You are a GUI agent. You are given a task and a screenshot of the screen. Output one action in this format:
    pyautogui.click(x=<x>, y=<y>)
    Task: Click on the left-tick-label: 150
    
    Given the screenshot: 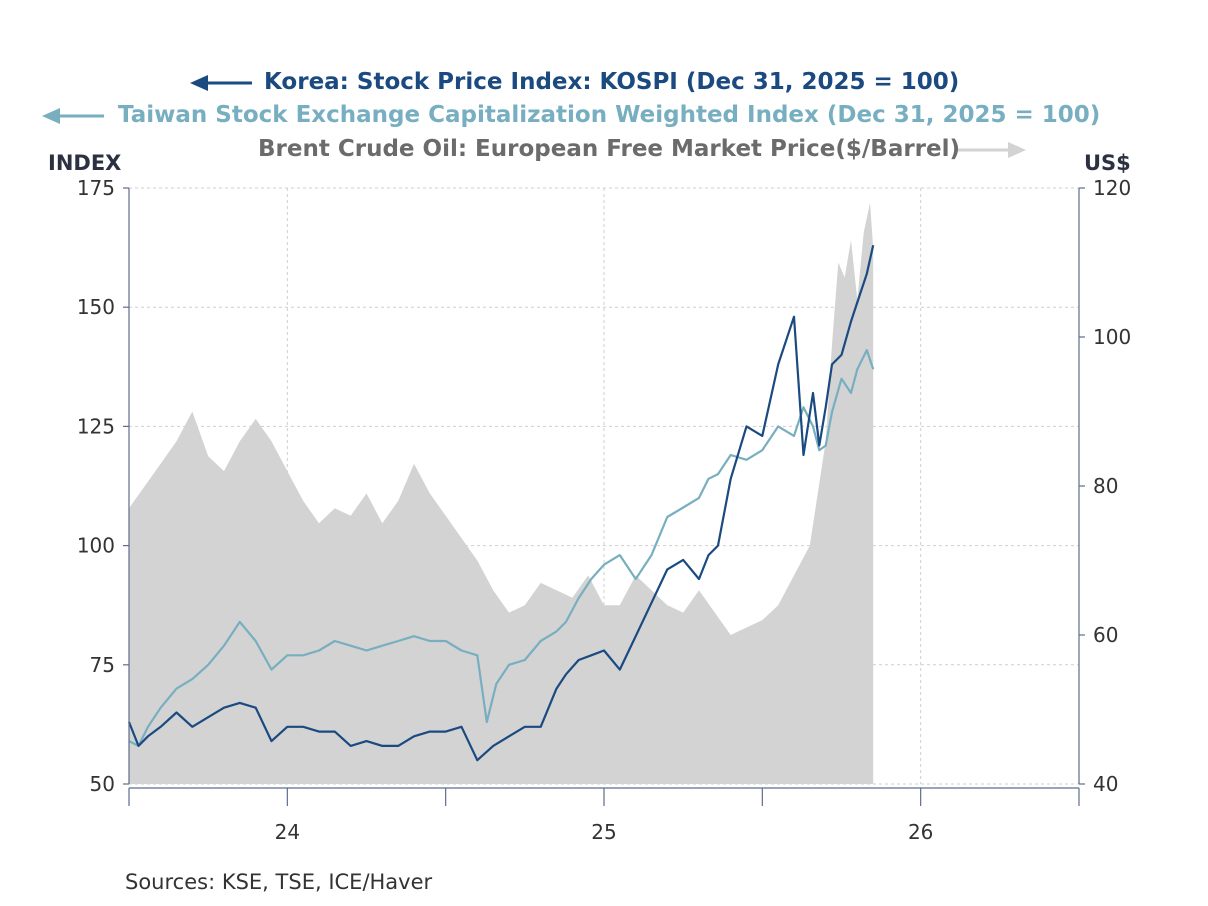 What is the action you would take?
    pyautogui.click(x=96, y=307)
    